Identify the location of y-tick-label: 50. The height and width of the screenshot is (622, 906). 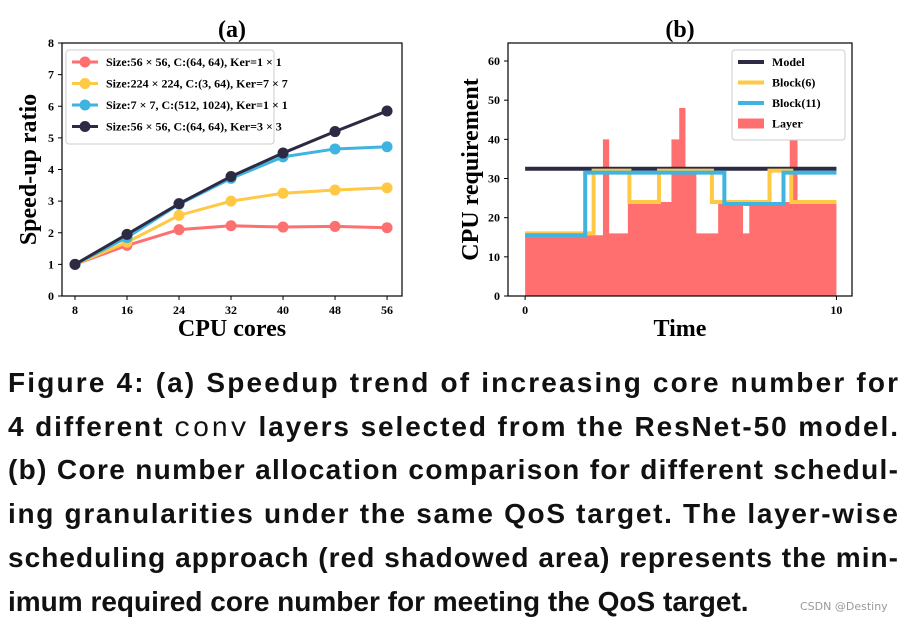
(494, 100).